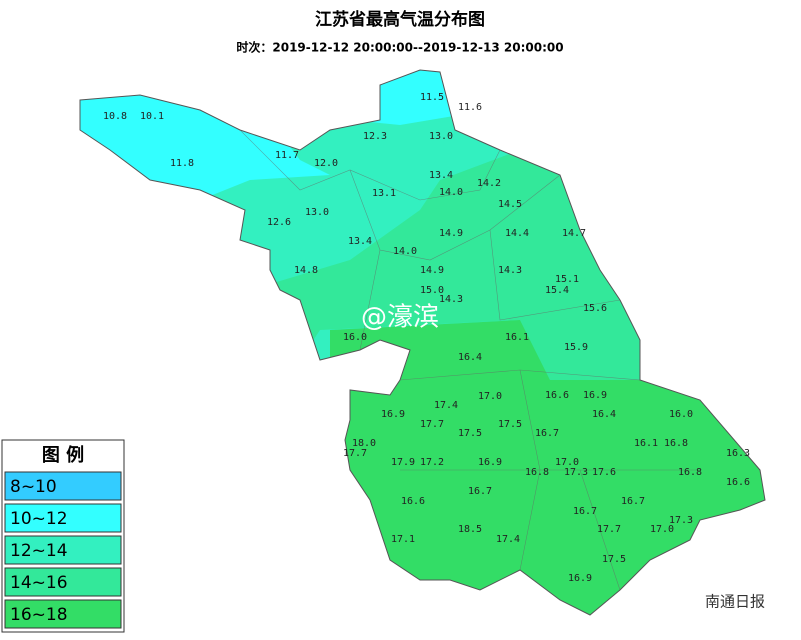 The width and height of the screenshot is (801, 640). What do you see at coordinates (432, 97) in the screenshot?
I see `station-value: 11.5` at bounding box center [432, 97].